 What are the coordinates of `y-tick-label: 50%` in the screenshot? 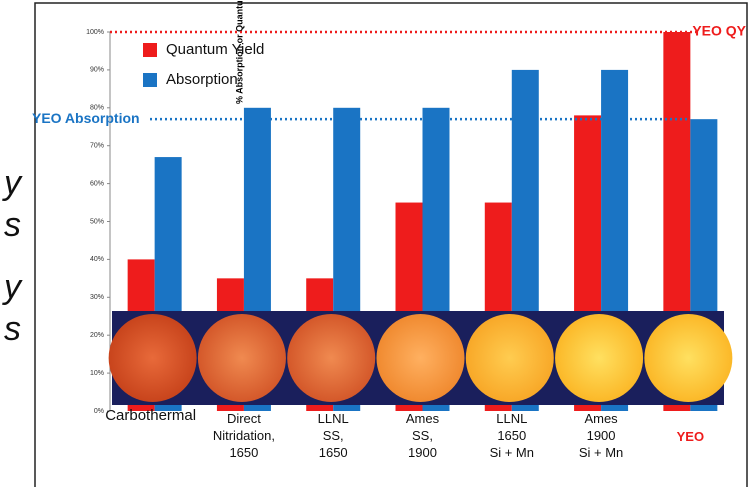 It's located at (97, 221).